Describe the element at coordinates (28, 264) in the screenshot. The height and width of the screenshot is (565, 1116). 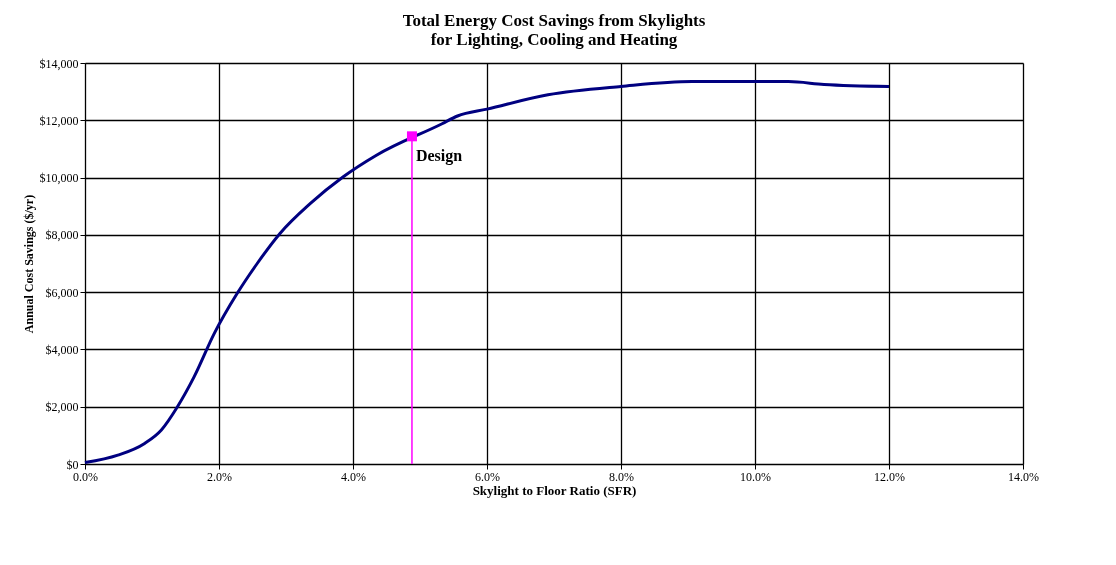
I see `y-axis-title: Annual Cost Savings ($/yr)` at that location.